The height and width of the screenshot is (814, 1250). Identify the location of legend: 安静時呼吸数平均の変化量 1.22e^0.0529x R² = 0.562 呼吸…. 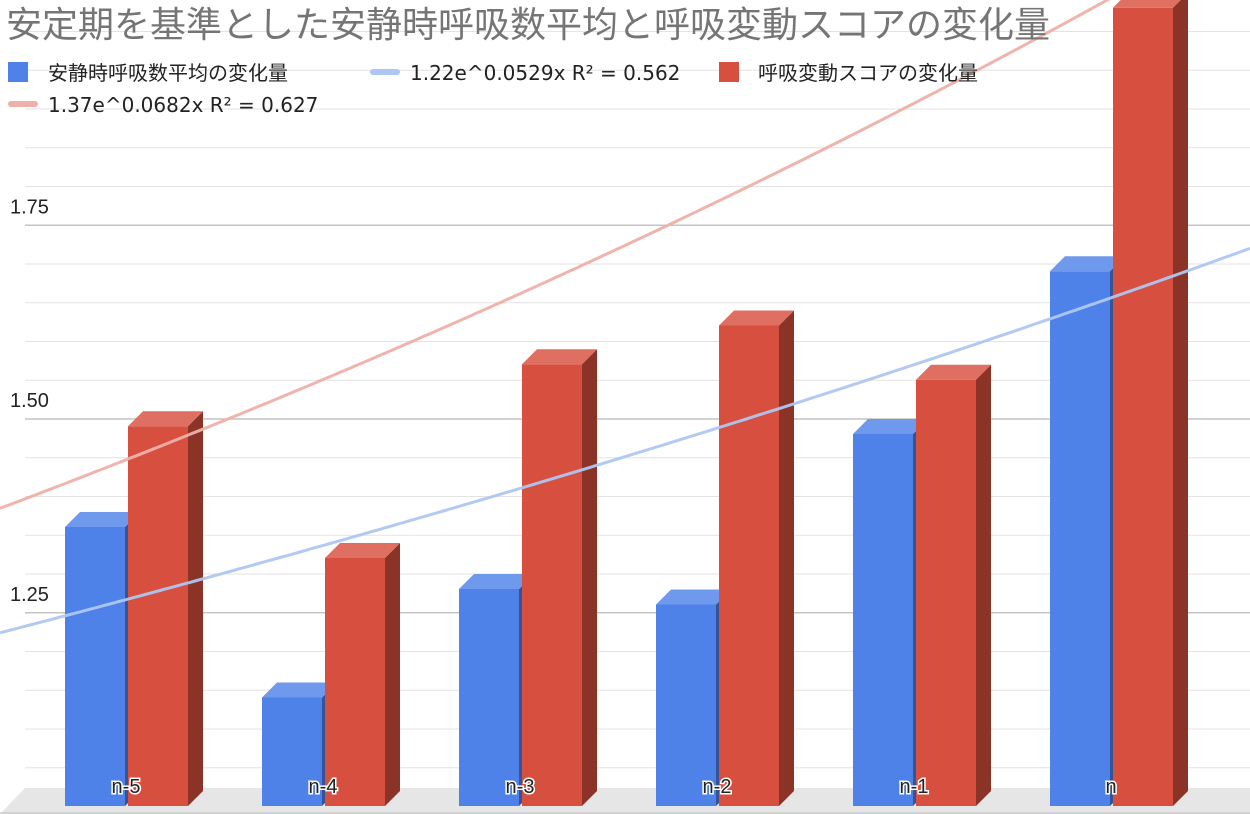
(493, 89).